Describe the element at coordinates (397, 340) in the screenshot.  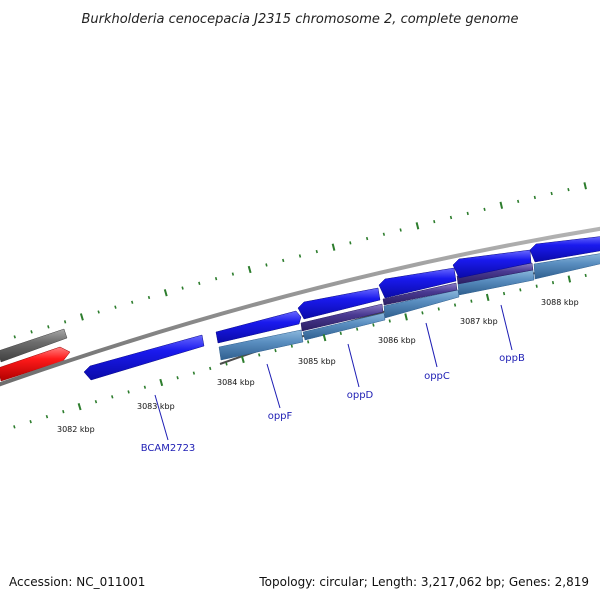
I see `scale-label-3086: 3086 kbp` at that location.